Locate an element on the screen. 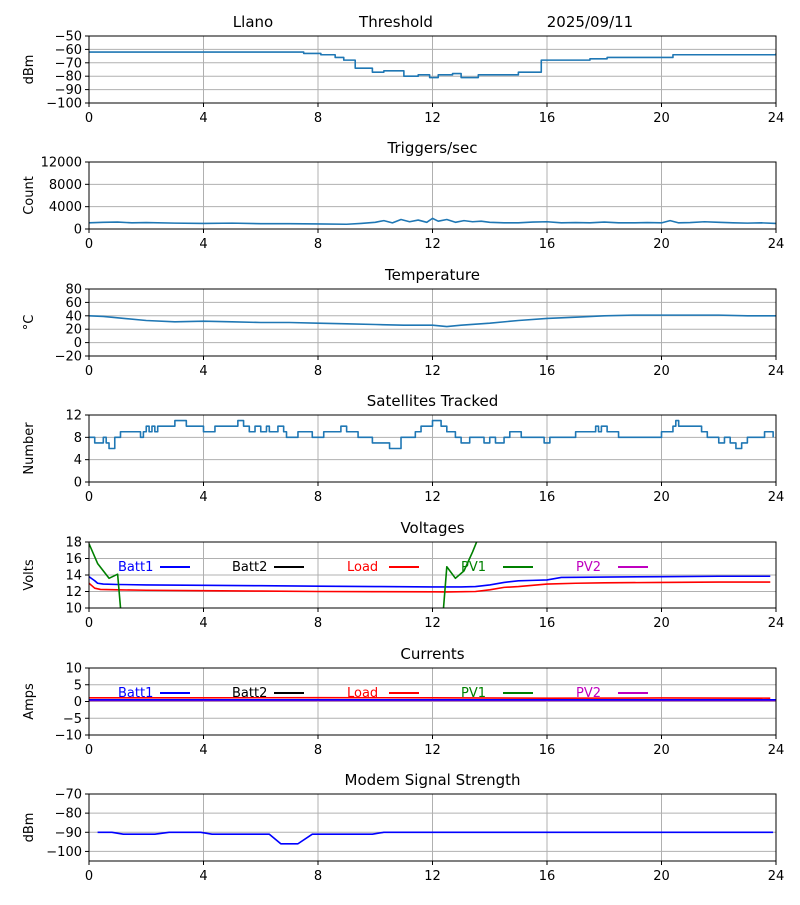 This screenshot has height=905, width=800. y-tick-label: −10 is located at coordinates (68, 736).